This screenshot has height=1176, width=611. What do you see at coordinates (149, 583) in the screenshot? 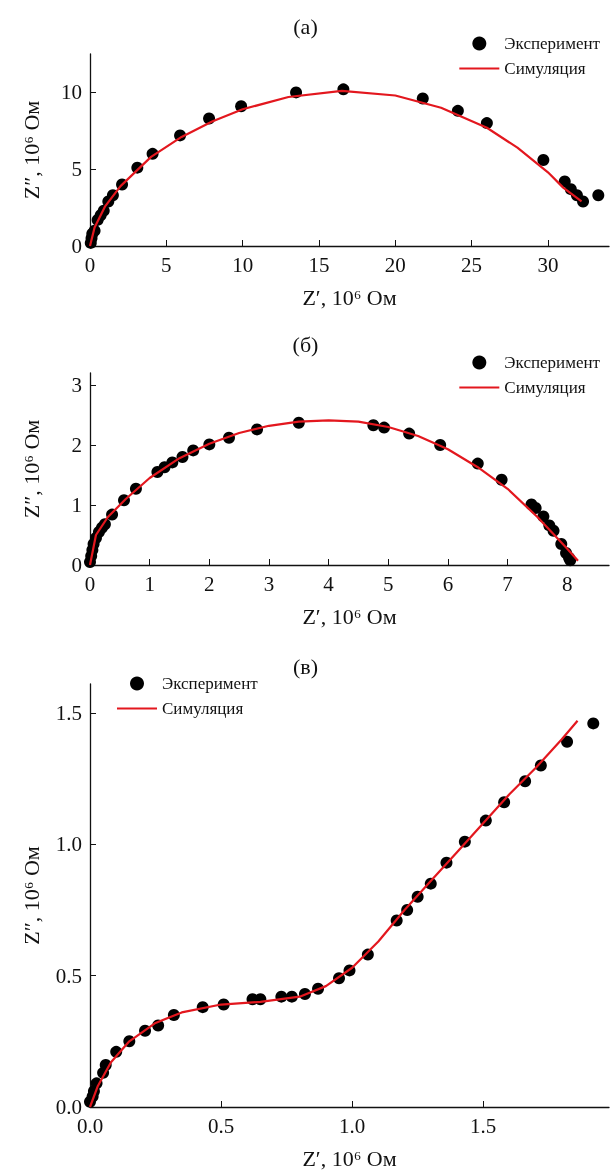
I see `x-tick-label: 1` at bounding box center [149, 583].